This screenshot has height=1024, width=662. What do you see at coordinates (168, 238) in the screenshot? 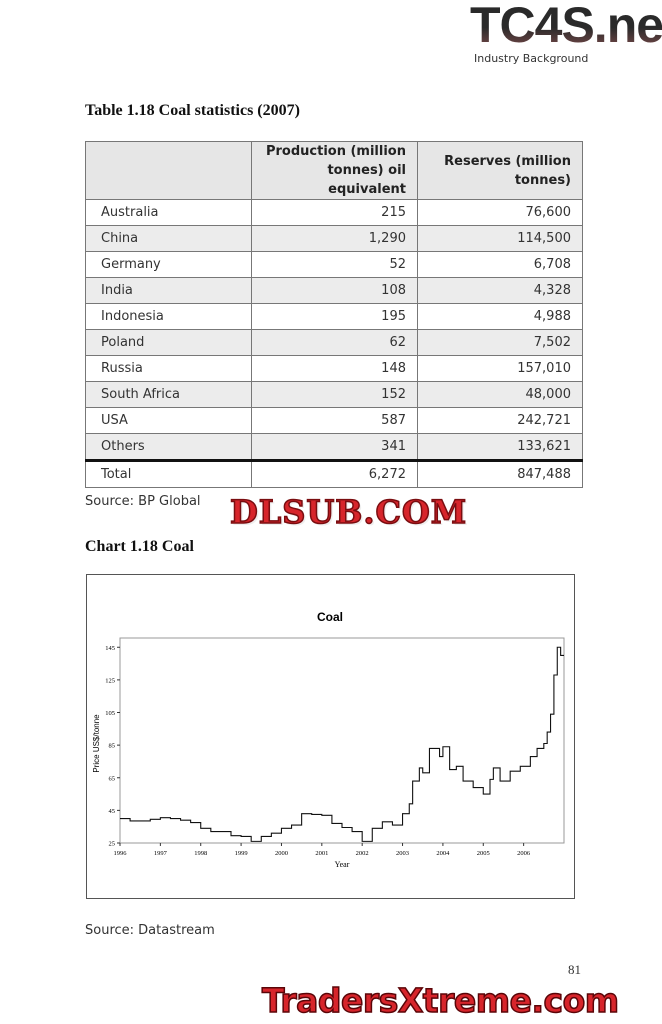
I see `country-cell: China` at bounding box center [168, 238].